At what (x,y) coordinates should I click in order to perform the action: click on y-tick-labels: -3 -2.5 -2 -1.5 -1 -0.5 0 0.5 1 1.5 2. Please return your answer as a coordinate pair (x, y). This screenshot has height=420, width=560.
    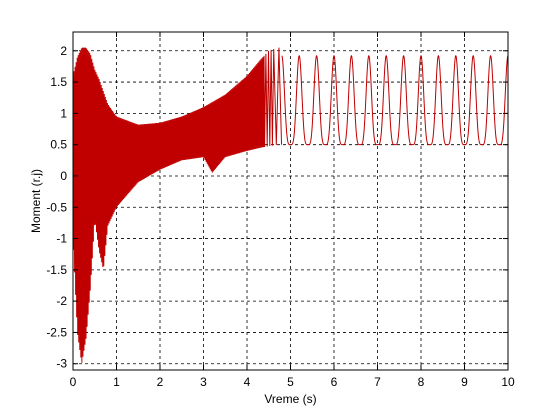
    Looking at the image, I should click on (56, 207).